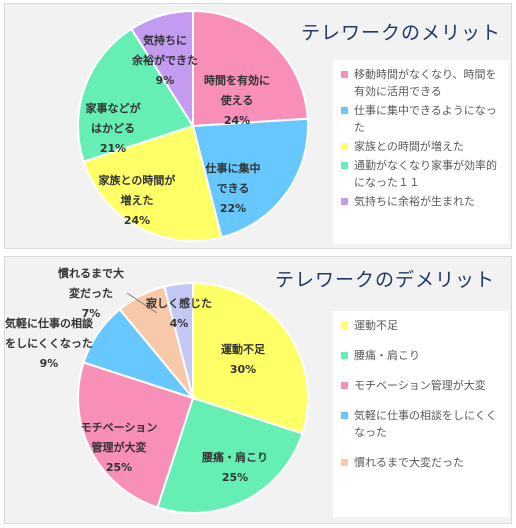 The width and height of the screenshot is (516, 528). Describe the element at coordinates (113, 128) in the screenshot. I see `slice-data-label: 家事などがはかどる 21%` at that location.